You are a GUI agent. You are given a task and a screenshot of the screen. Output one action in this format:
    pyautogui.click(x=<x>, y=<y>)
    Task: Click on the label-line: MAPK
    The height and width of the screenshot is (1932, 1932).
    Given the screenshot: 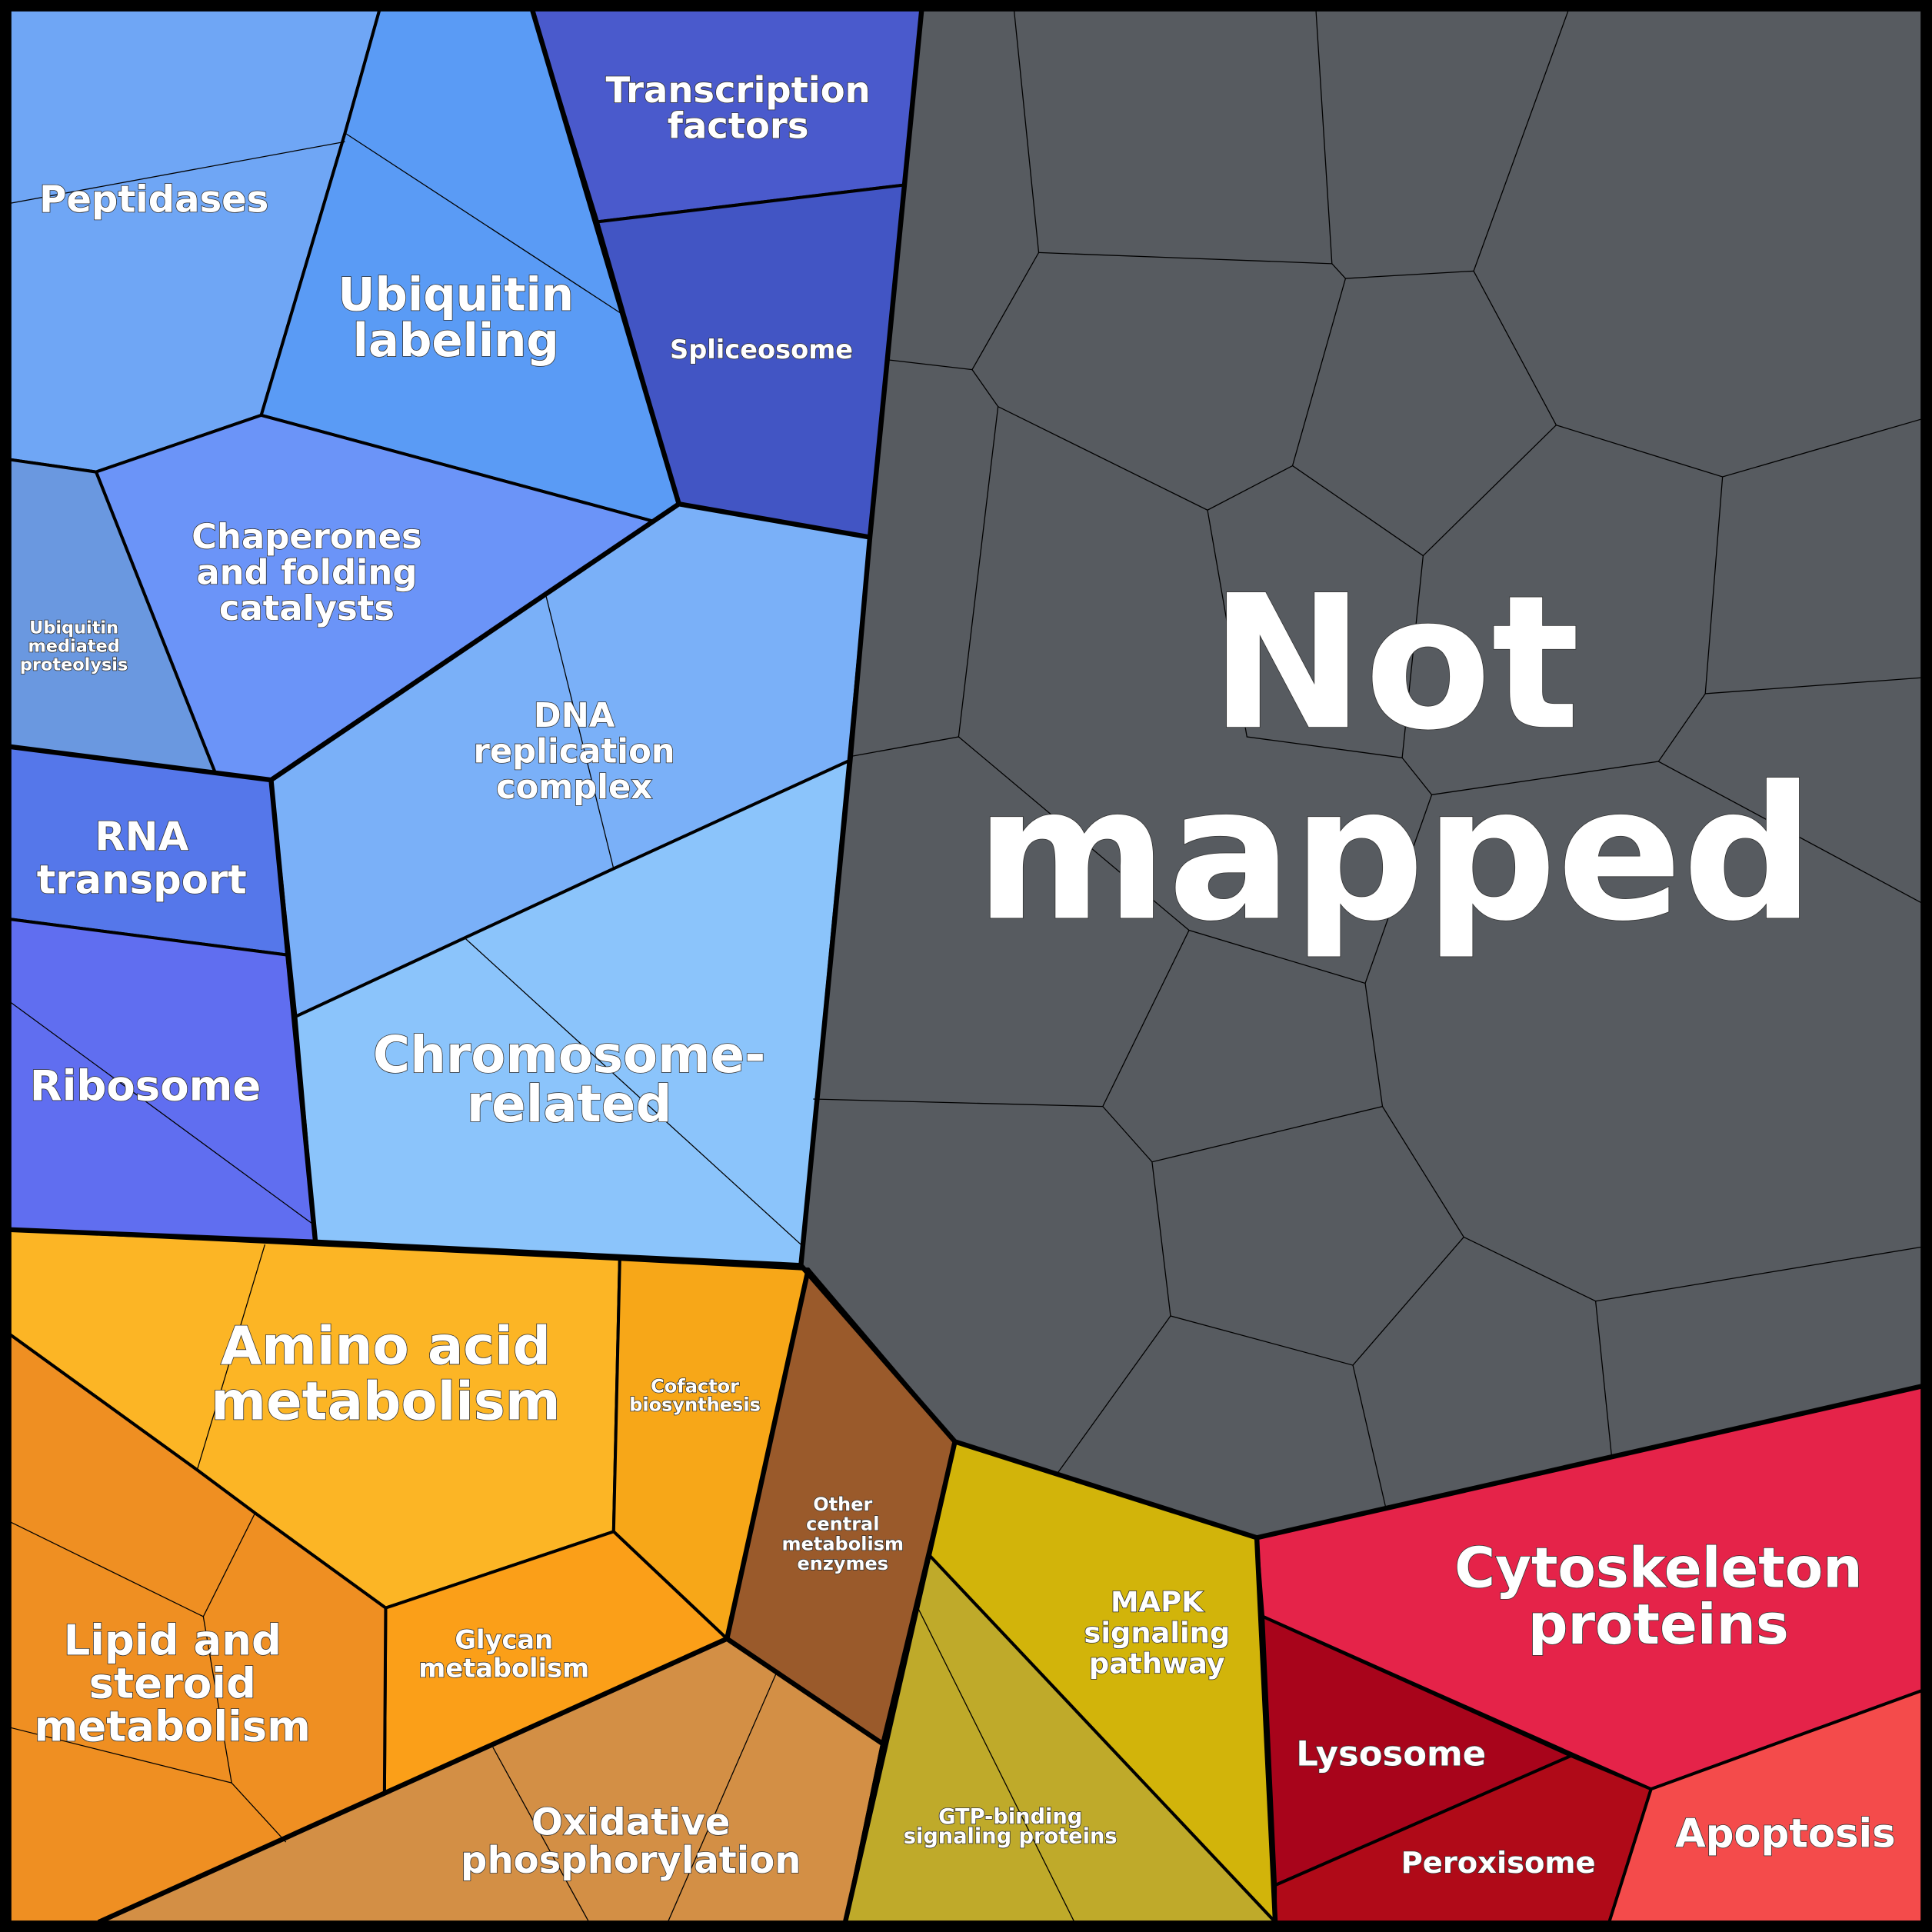 What is the action you would take?
    pyautogui.click(x=1157, y=1601)
    